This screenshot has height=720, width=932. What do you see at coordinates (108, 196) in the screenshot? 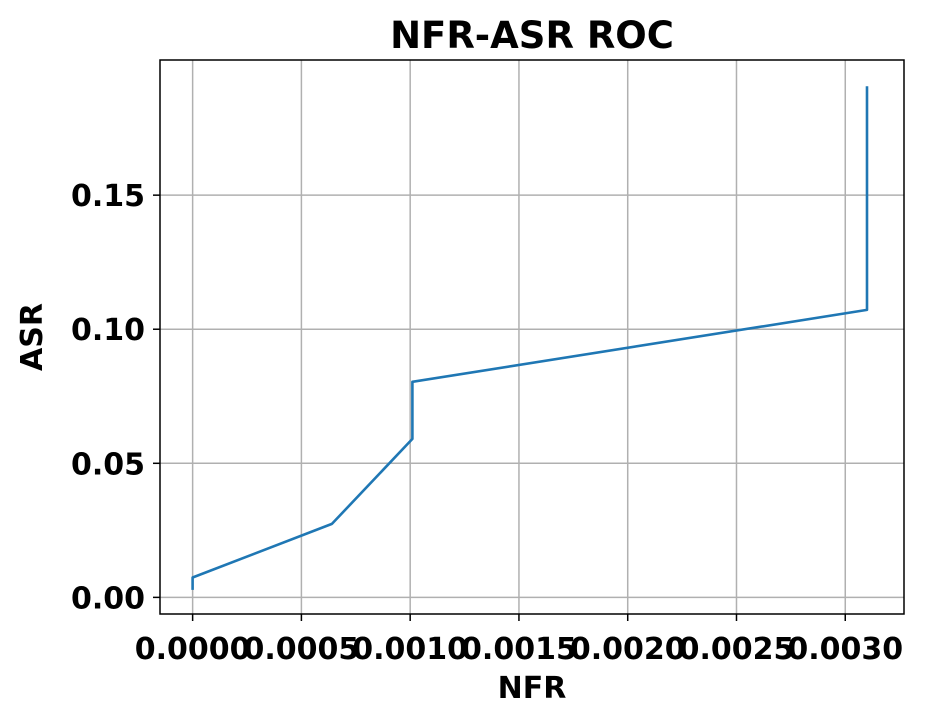
I see `y-tick-label: 0.15` at bounding box center [108, 196].